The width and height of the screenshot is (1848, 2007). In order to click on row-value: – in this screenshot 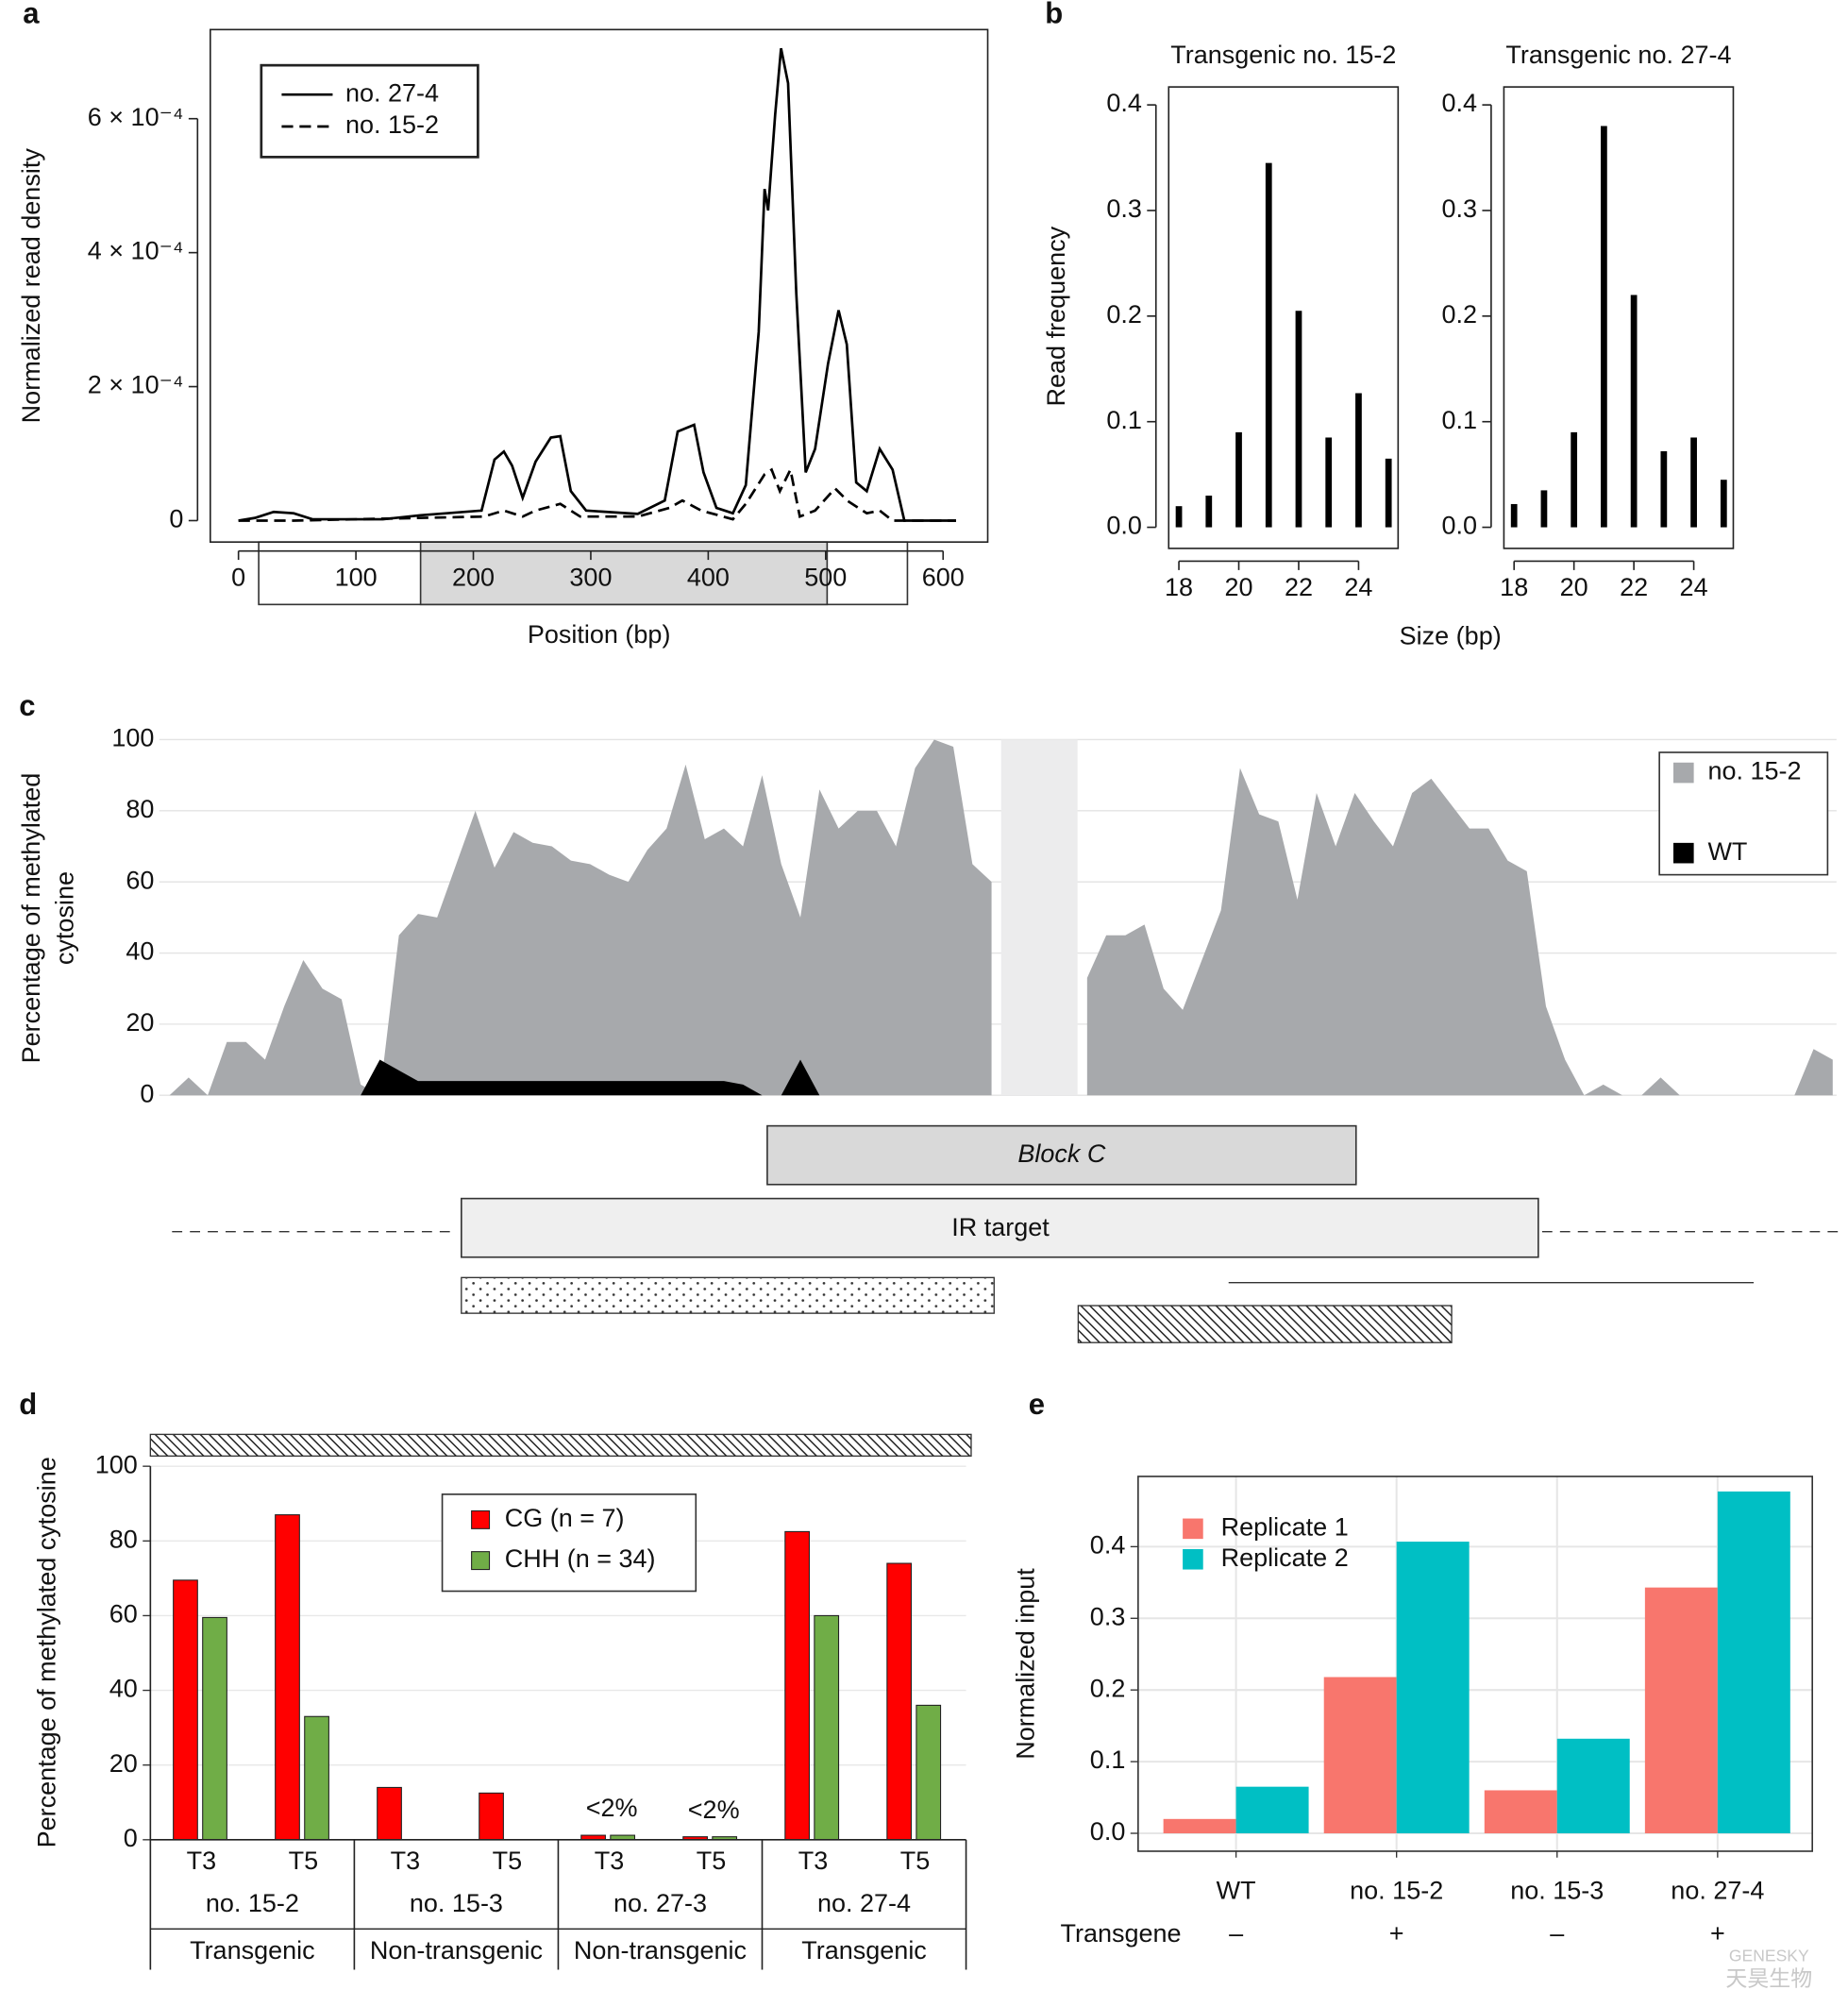, I will do `click(1236, 1933)`.